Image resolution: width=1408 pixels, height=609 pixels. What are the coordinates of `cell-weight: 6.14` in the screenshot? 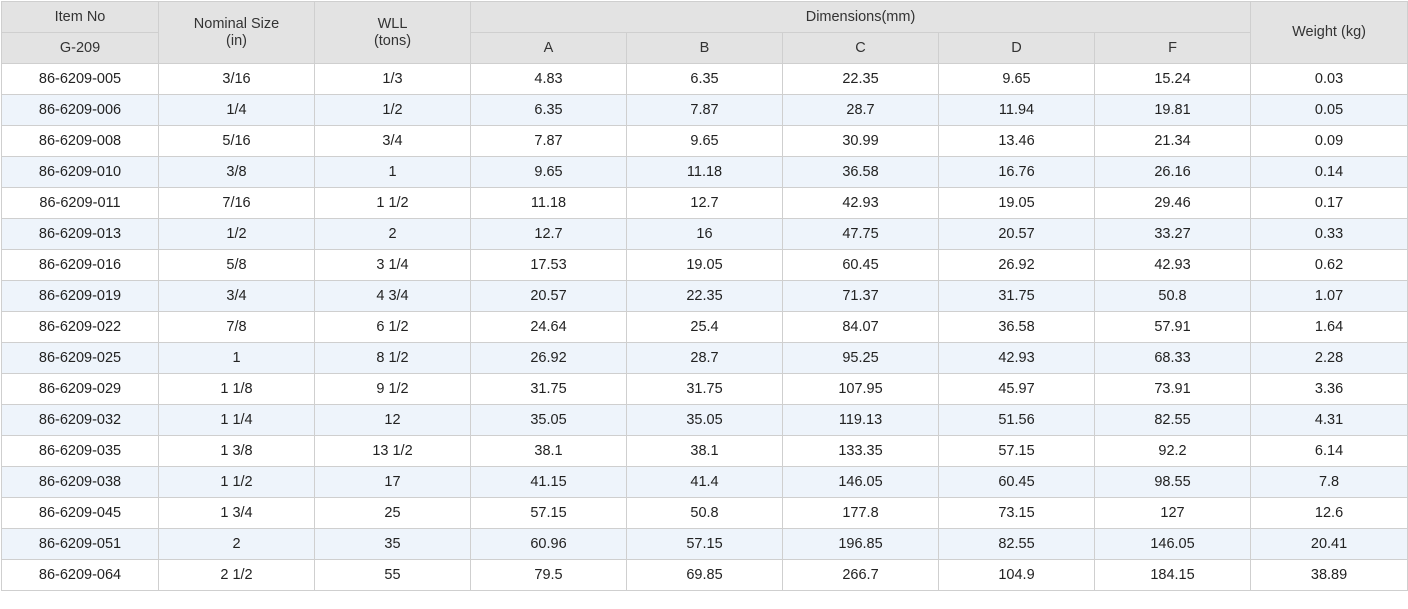 It's located at (1329, 451).